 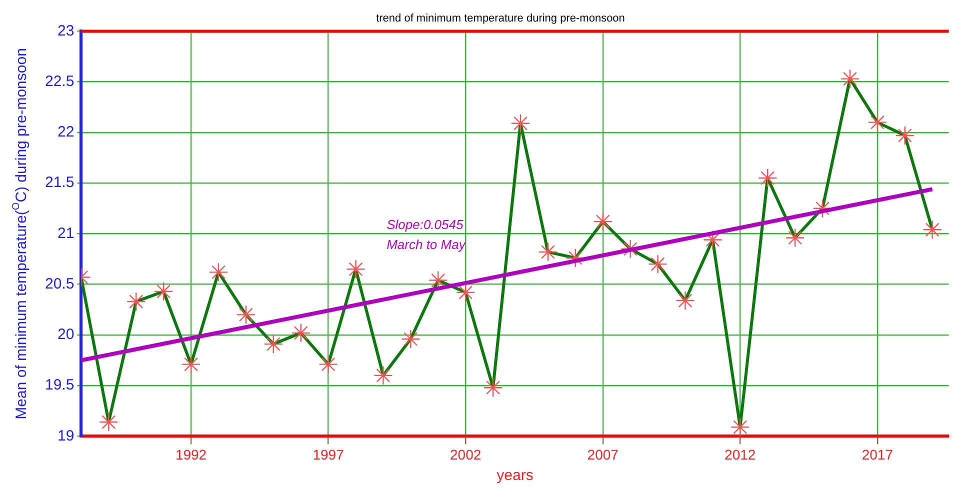 I want to click on y-tick-label: 23, so click(x=66, y=31).